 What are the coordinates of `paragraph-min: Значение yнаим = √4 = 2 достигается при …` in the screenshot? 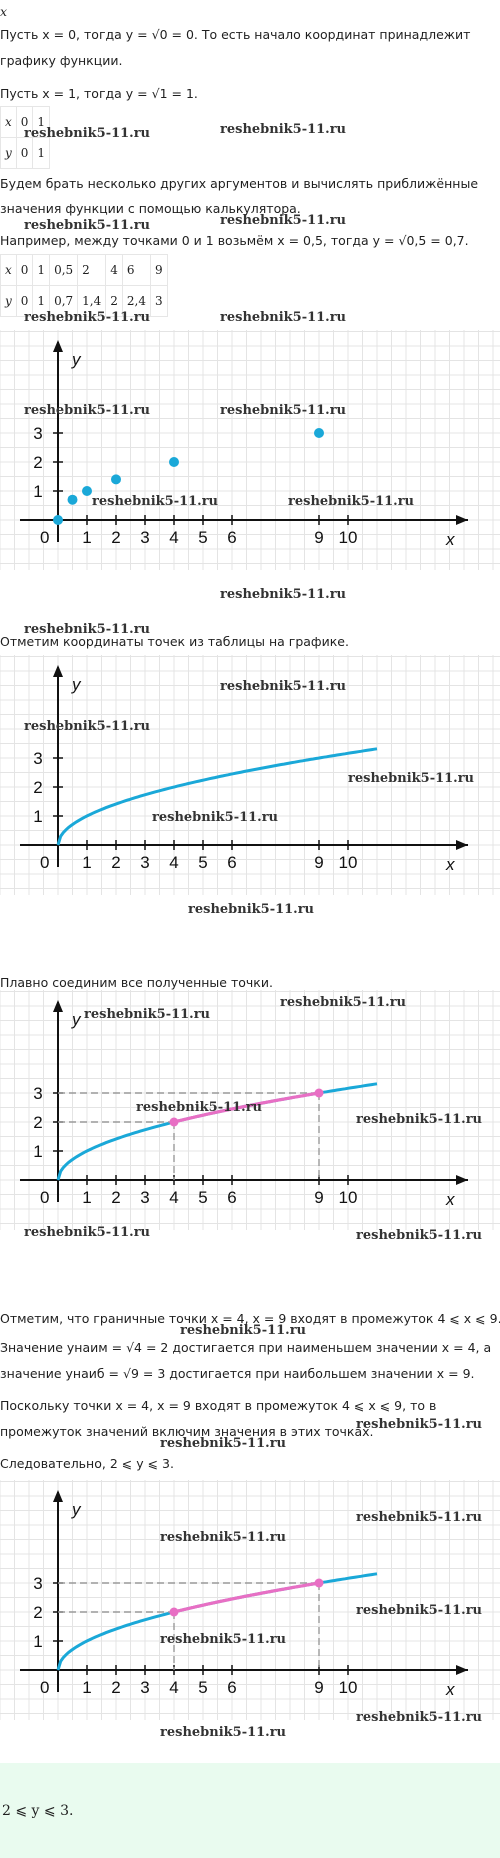 It's located at (246, 1347).